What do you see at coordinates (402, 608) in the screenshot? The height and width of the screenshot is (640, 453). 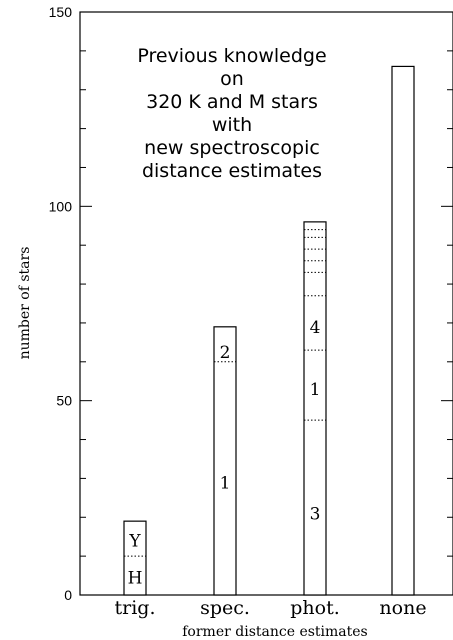 I see `x-tick-label: none` at bounding box center [402, 608].